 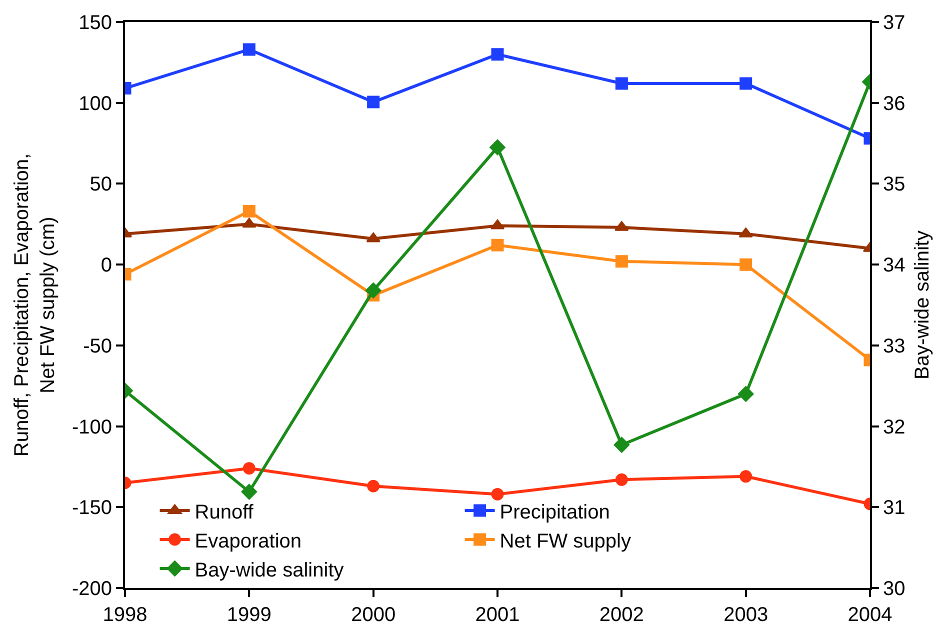 I want to click on y-tick-label: 50, so click(x=101, y=185).